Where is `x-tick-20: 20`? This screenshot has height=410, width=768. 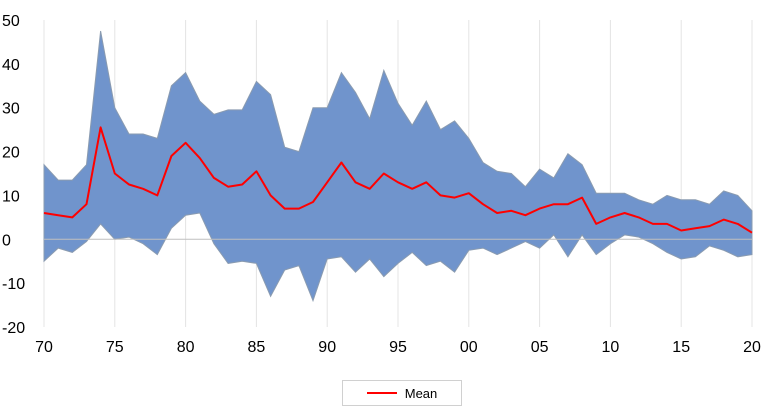
x-tick-20: 20 is located at coordinates (752, 347).